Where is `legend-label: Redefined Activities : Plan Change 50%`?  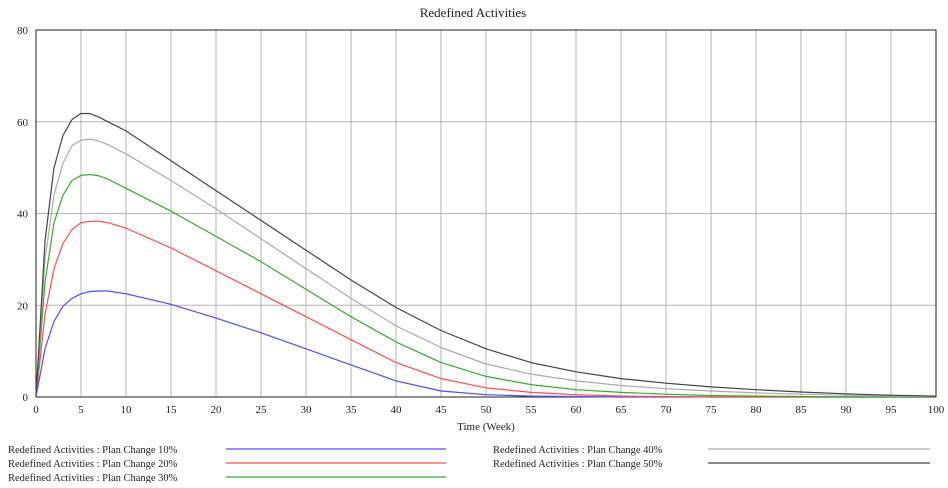
legend-label: Redefined Activities : Plan Change 50% is located at coordinates (578, 464).